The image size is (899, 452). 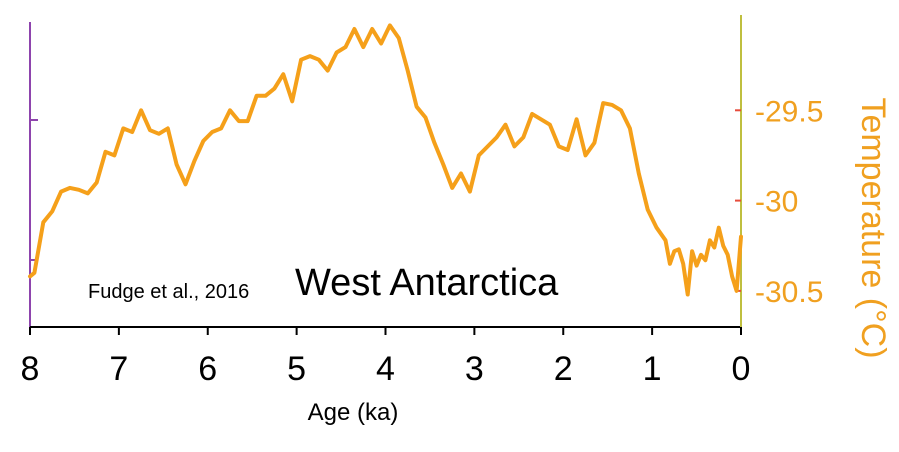 I want to click on y-axis-label: Temperature (°C), so click(x=873, y=227).